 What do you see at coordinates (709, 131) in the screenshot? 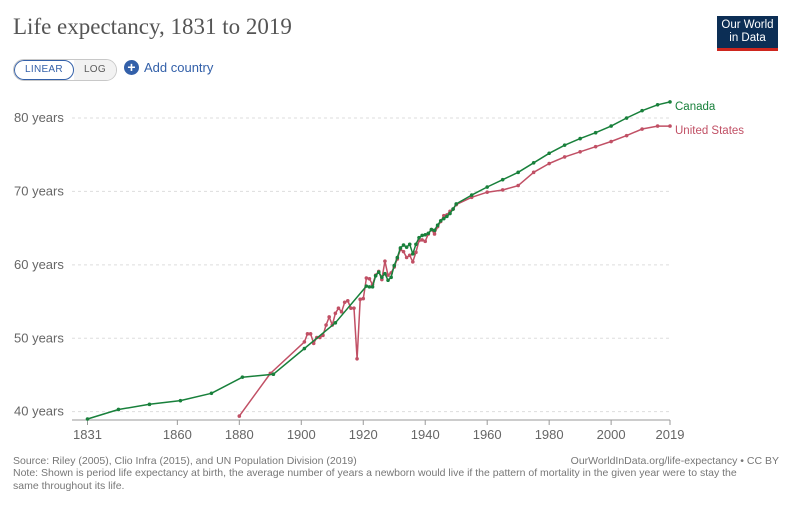
I see `united-states-label: United States` at bounding box center [709, 131].